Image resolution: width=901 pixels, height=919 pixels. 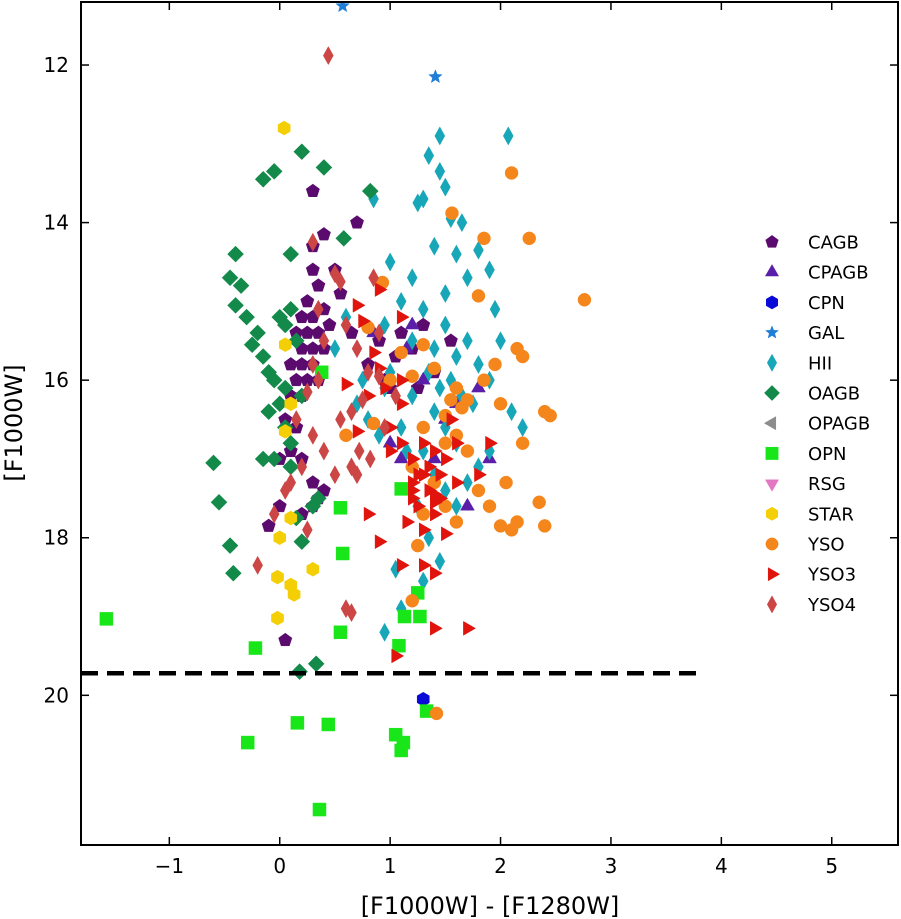 What do you see at coordinates (833, 243) in the screenshot?
I see `legend-label: CAGB` at bounding box center [833, 243].